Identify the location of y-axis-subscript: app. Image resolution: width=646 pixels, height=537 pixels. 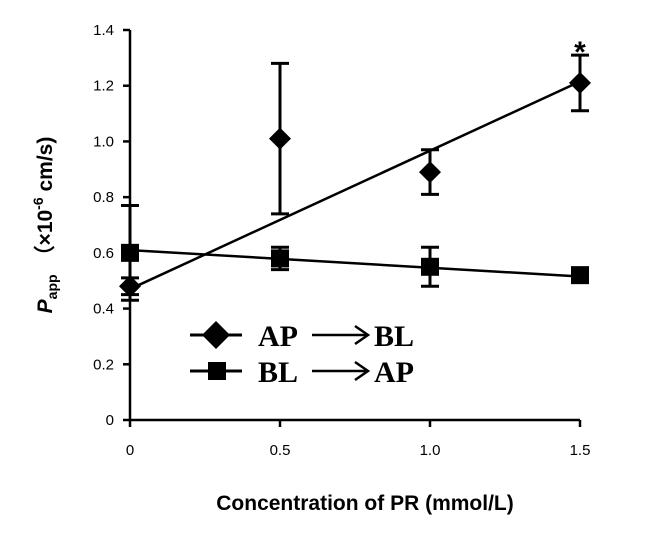
(52, 286).